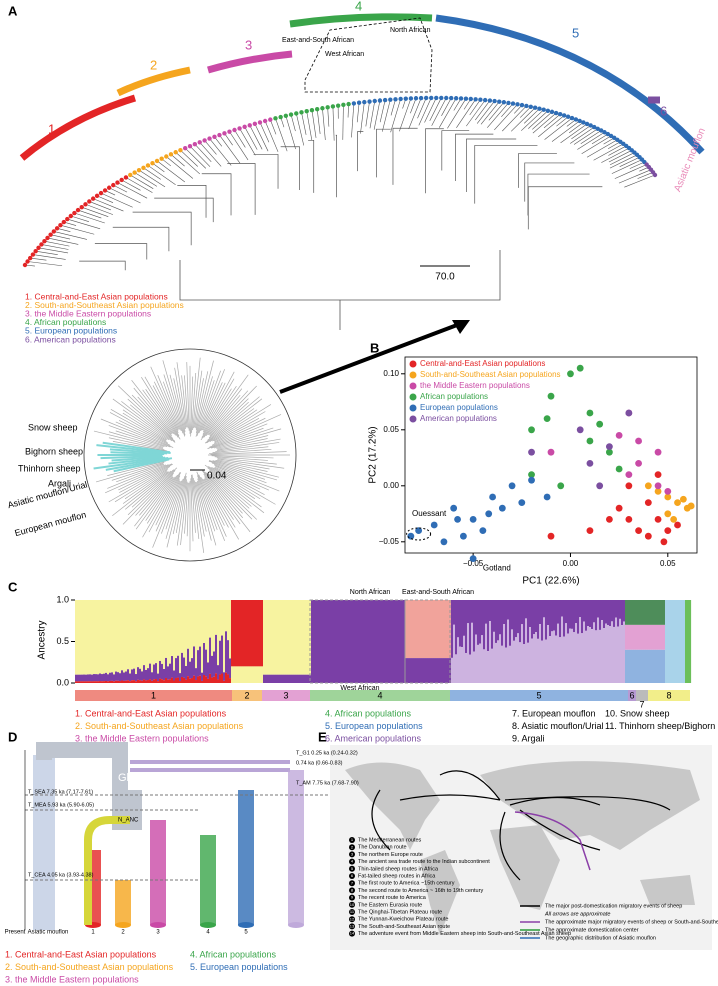 This screenshot has width=718, height=986. I want to click on population-pillar, so click(44, 842).